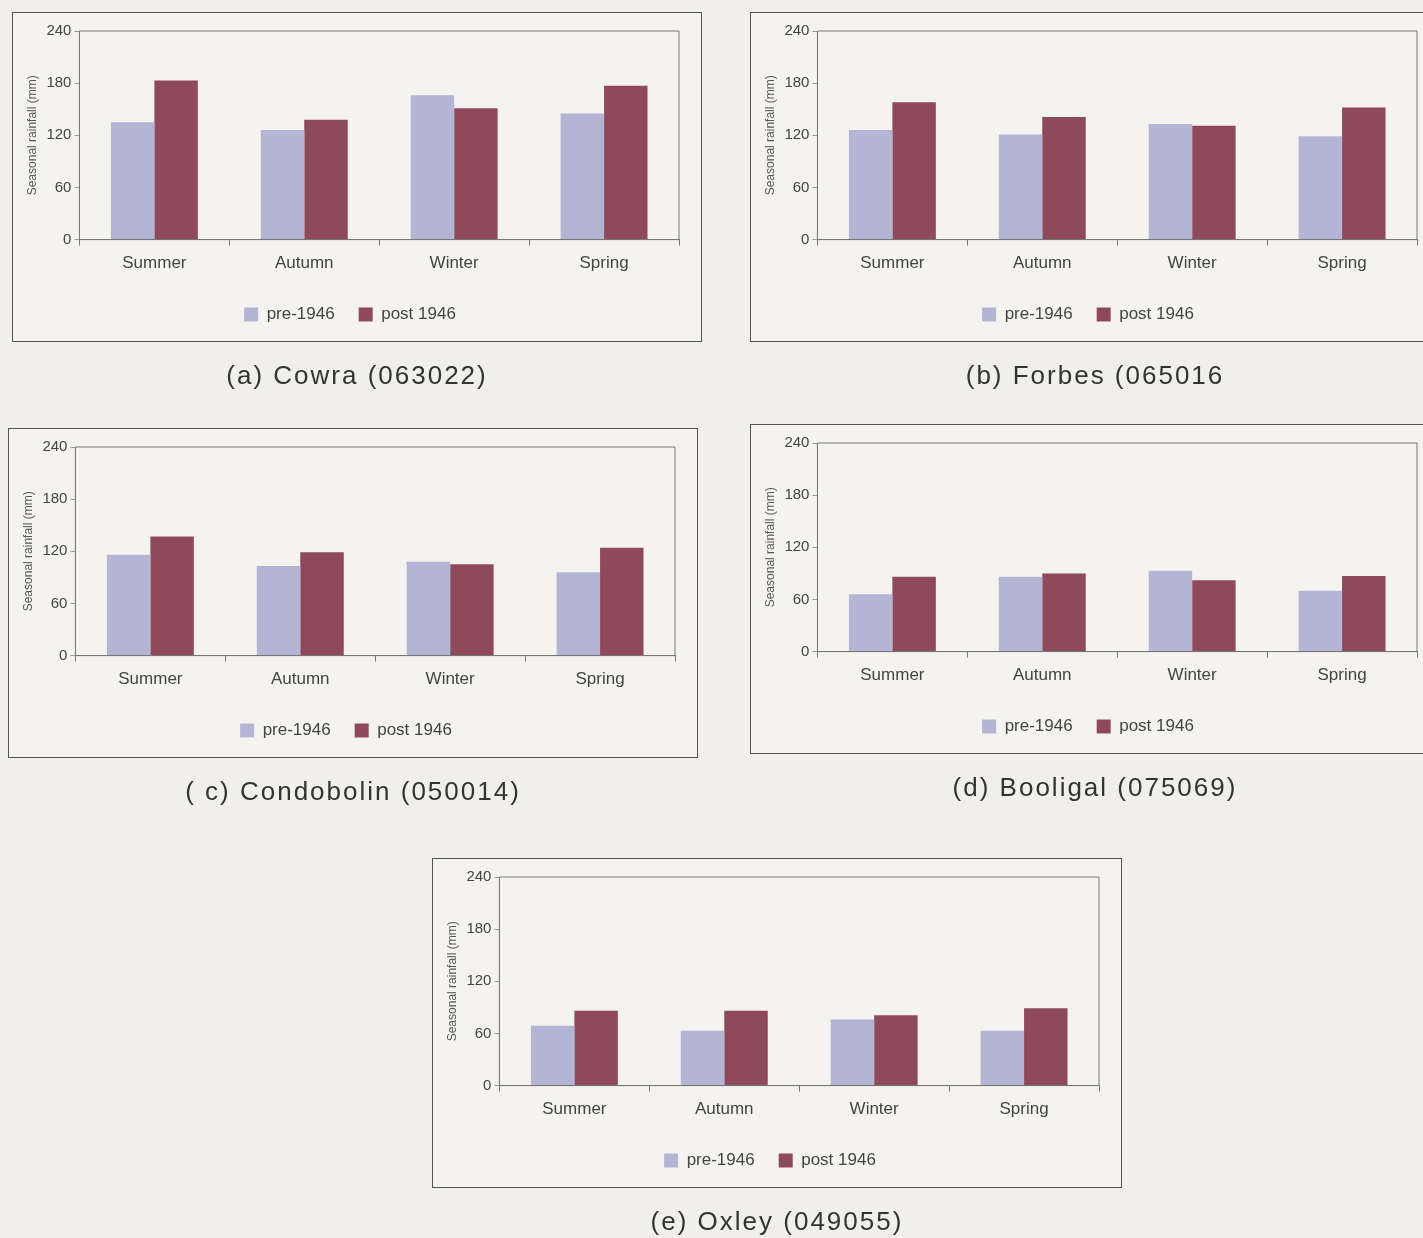 The width and height of the screenshot is (1423, 1238). Describe the element at coordinates (353, 791) in the screenshot. I see `text: ( c) Condobolin (050014)` at that location.